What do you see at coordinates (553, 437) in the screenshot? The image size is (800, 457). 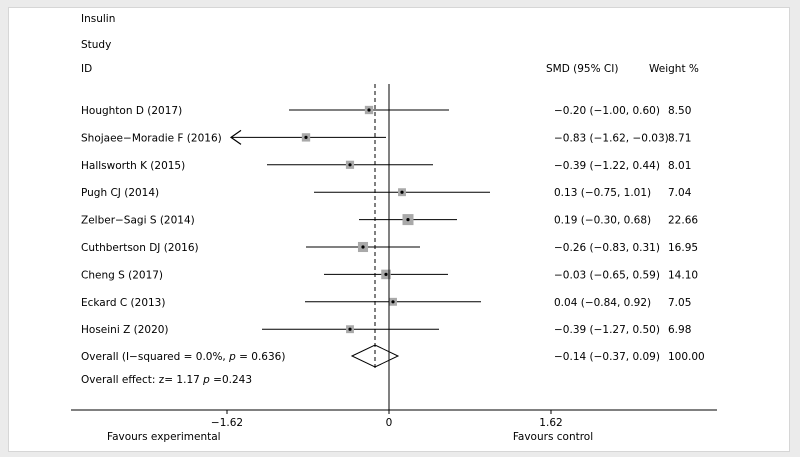 I see `x-label-right: Favours control` at bounding box center [553, 437].